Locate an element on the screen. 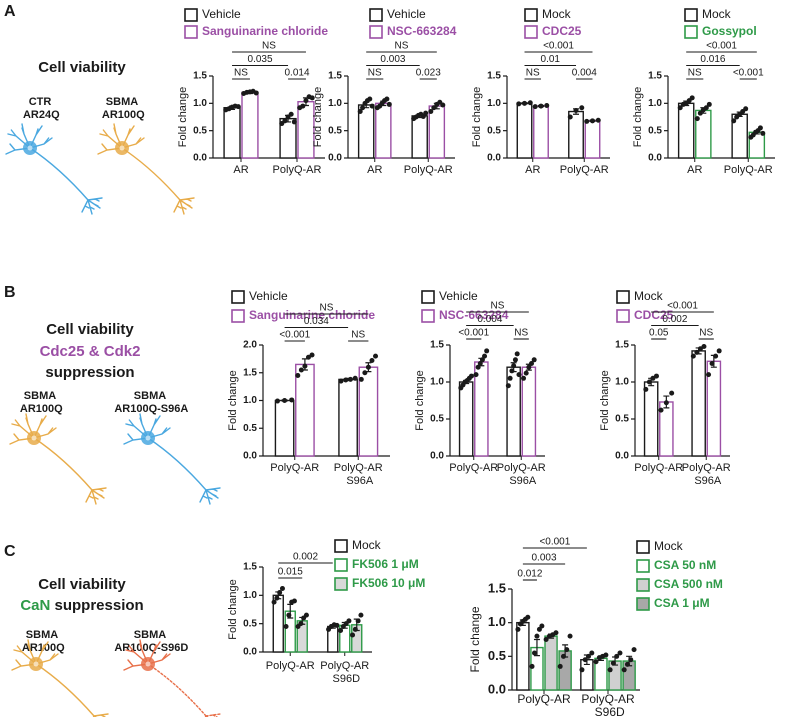 This screenshot has width=800, height=722. significance-label: 0.034 is located at coordinates (316, 321).